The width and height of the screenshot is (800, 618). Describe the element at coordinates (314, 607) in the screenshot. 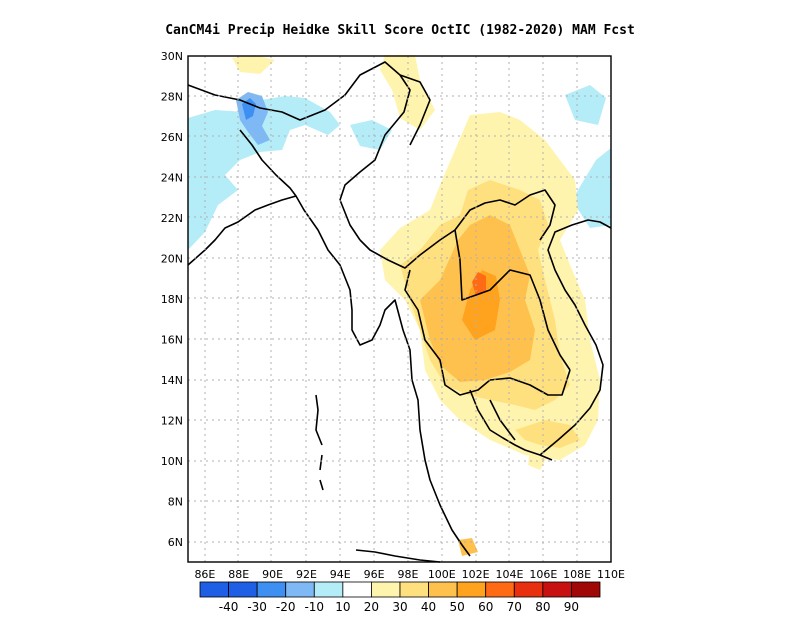

I see `colorbar-label: -10` at that location.